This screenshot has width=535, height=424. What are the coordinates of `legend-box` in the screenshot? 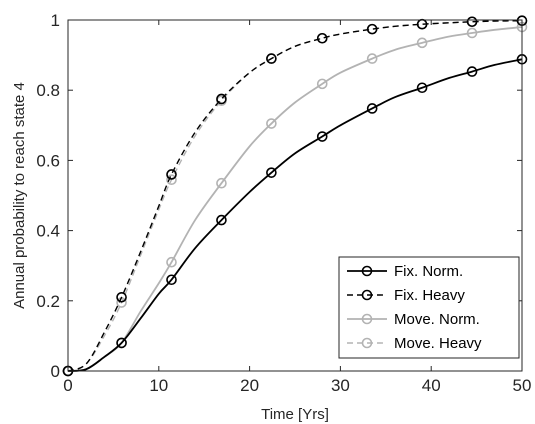 It's located at (429, 307).